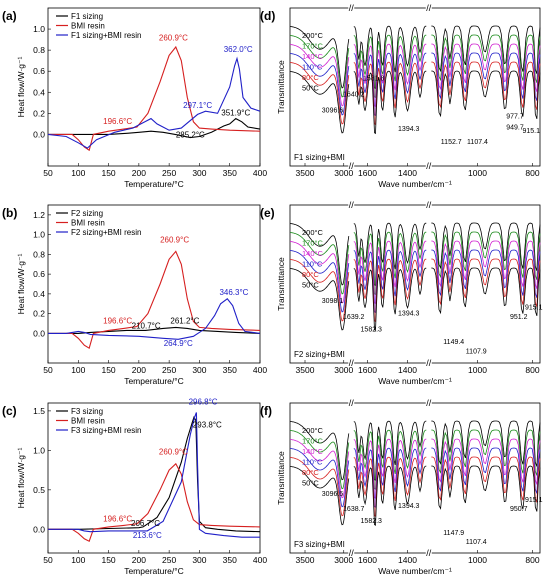 Image resolution: width=550 pixels, height=586 pixels. Describe the element at coordinates (197, 105) in the screenshot. I see `peak-annotation: 297.1°C` at that location.